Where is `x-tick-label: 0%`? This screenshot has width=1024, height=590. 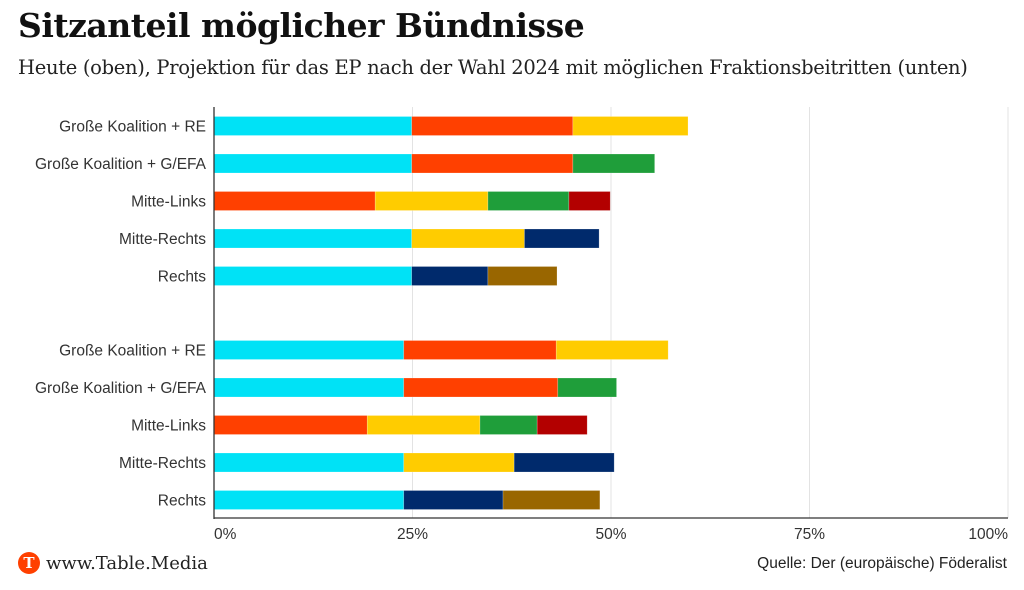
x-tick-label: 0% is located at coordinates (225, 534).